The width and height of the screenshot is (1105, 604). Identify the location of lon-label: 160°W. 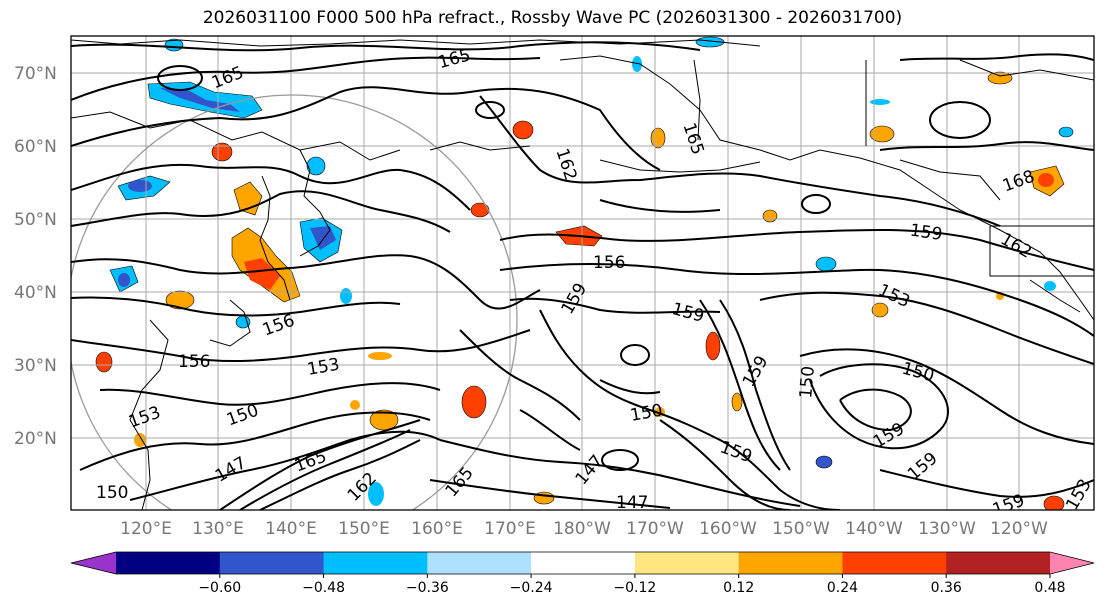
(728, 529).